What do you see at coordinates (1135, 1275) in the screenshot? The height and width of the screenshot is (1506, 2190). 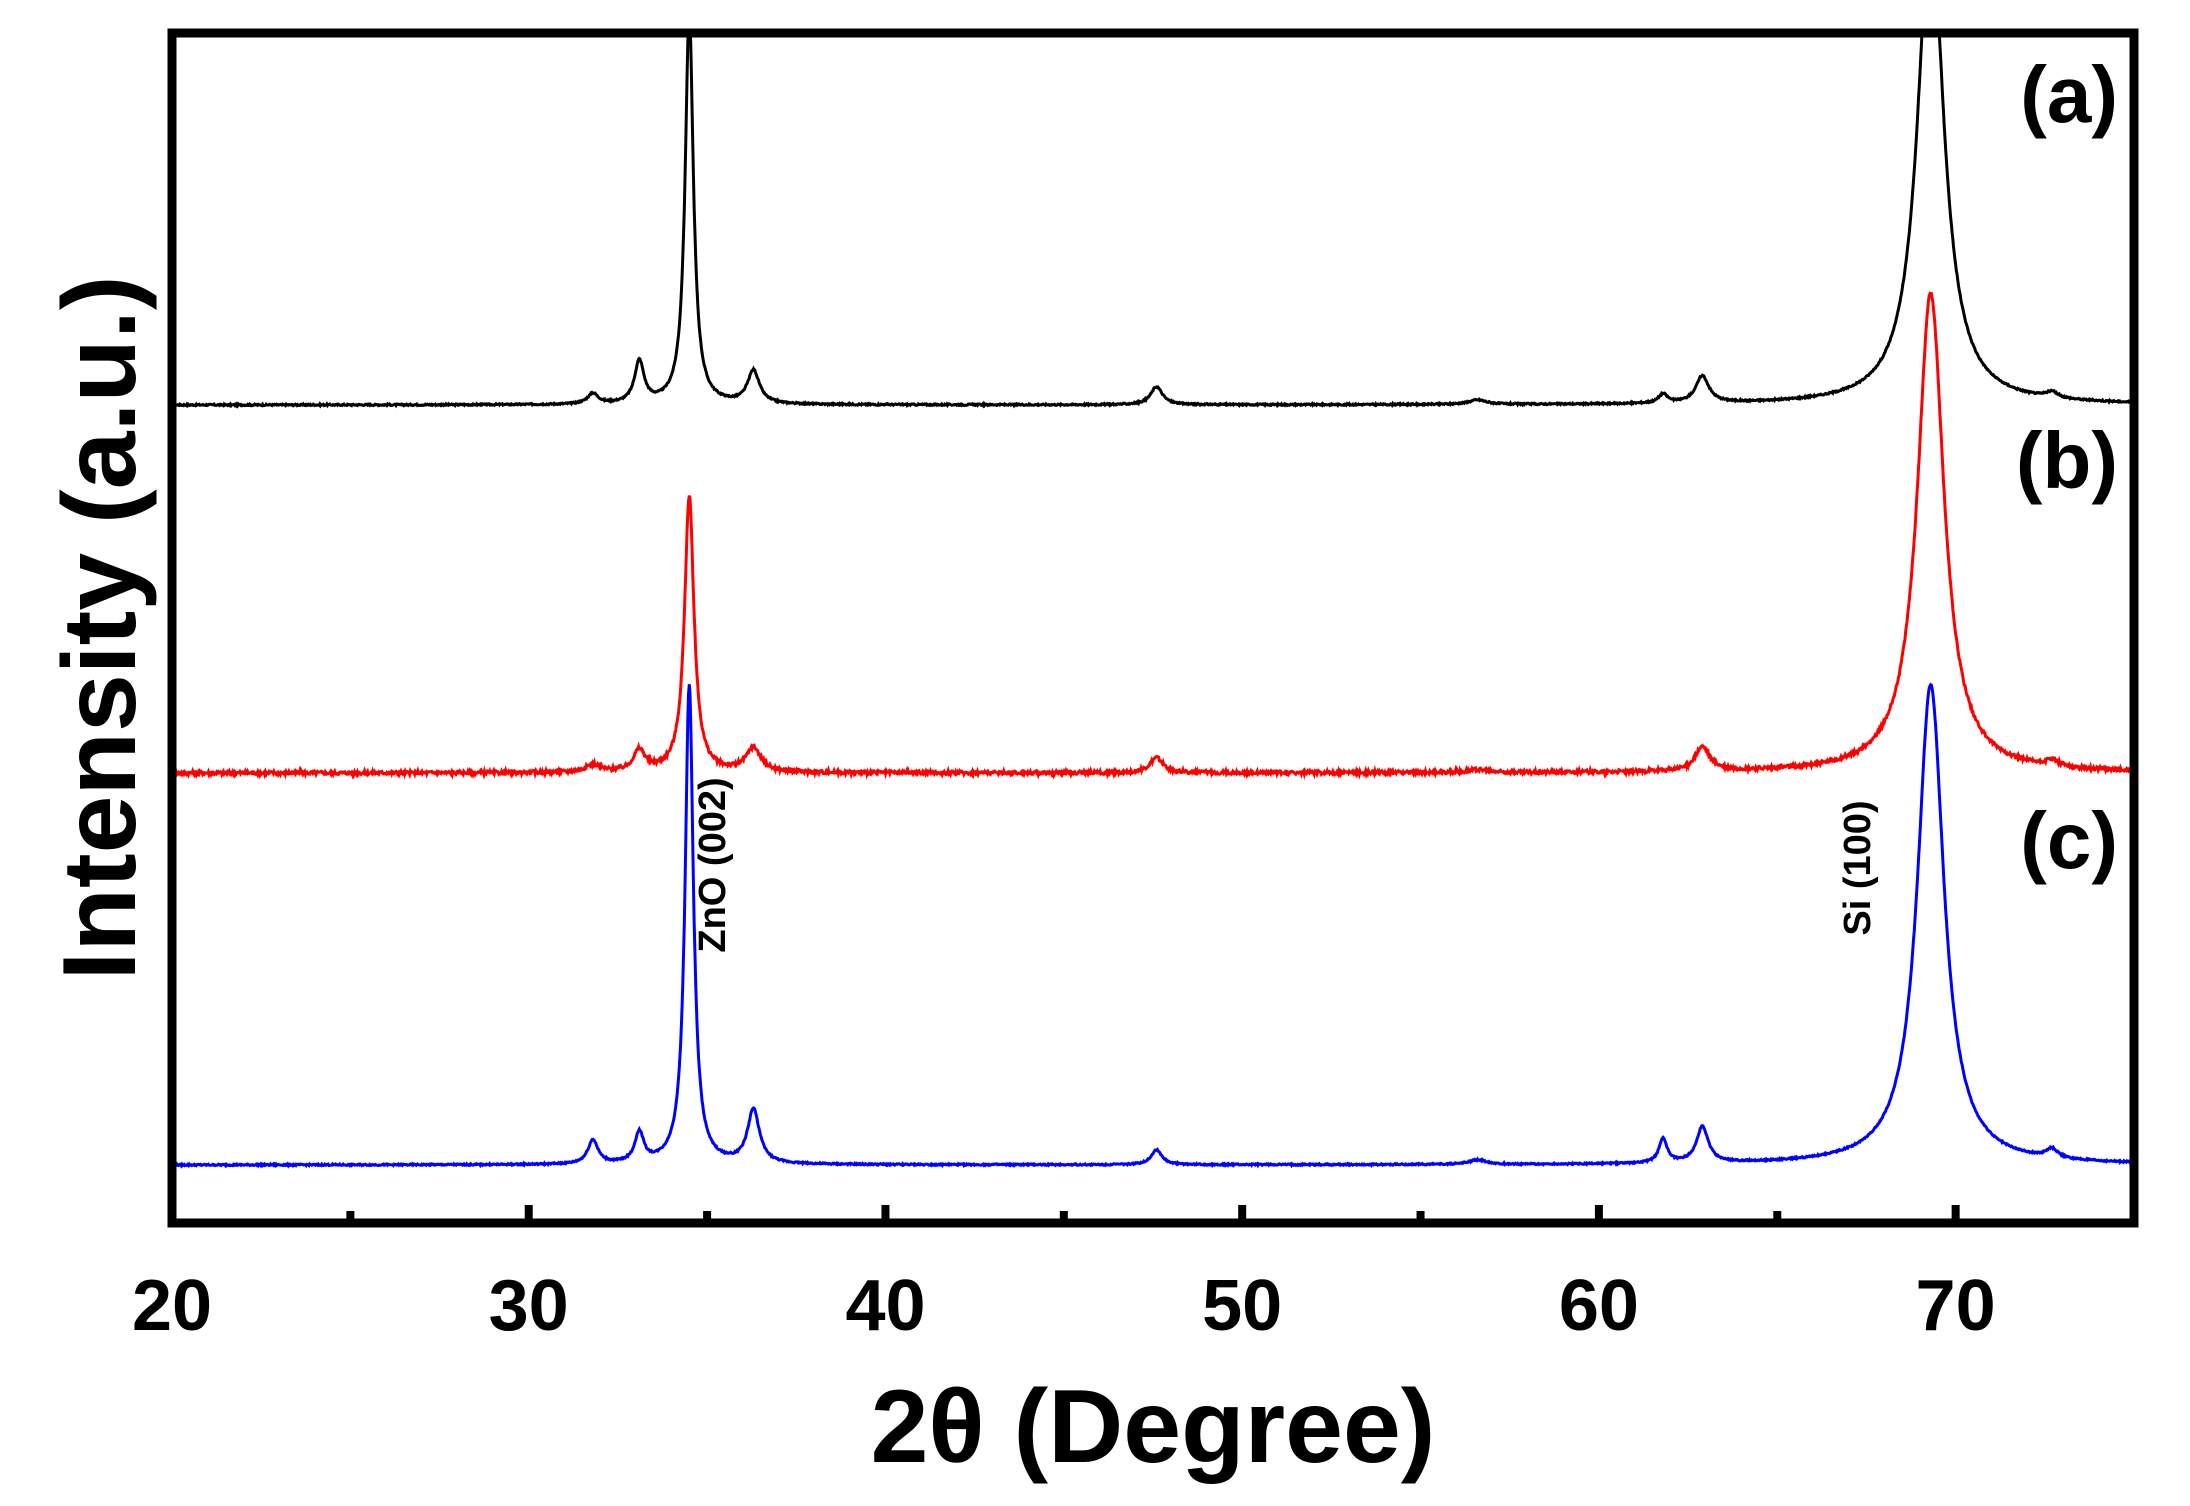 I see `x-axis-ticks: 20 30 40 50 60 70` at bounding box center [1135, 1275].